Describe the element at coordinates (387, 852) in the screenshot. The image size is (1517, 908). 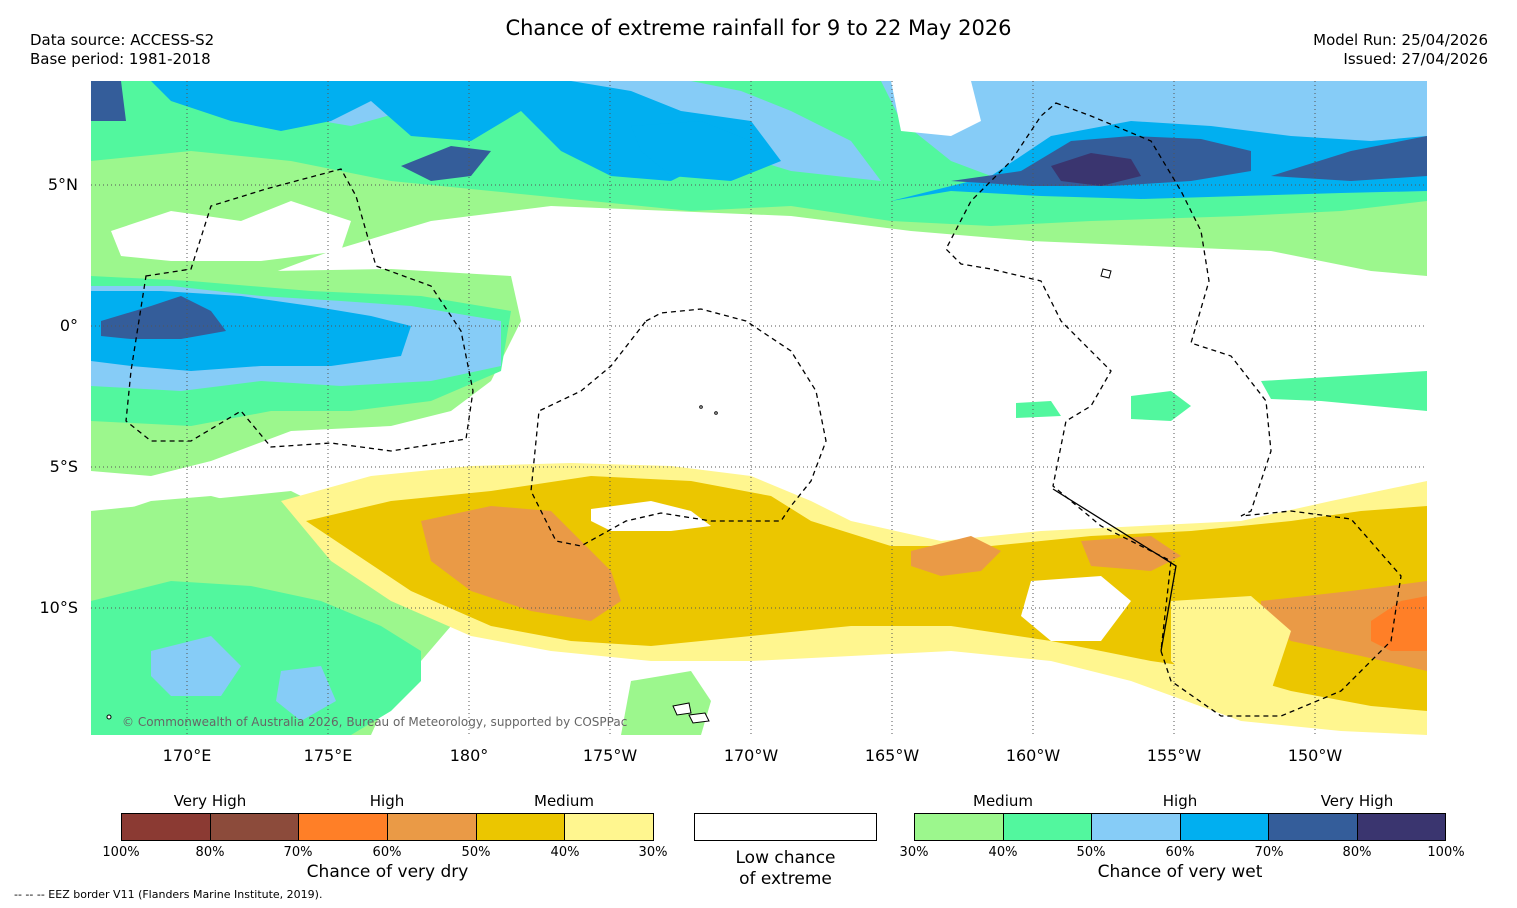
I see `dry-tick-60: 60%` at that location.